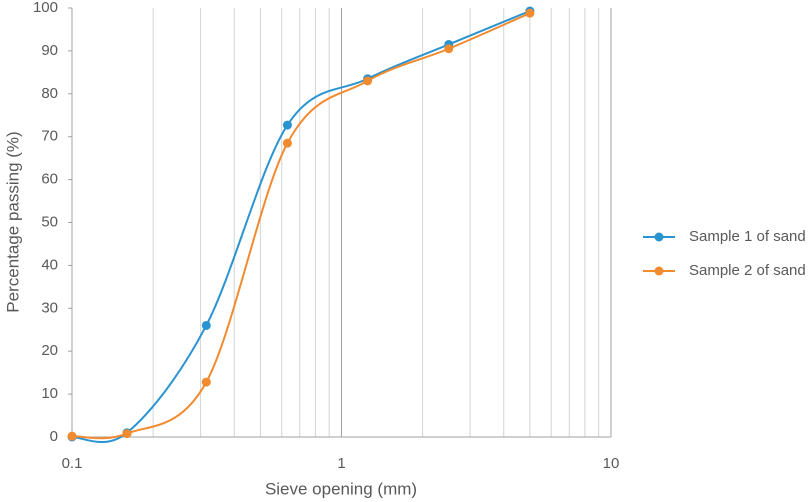  I want to click on y-tick-label: 40, so click(49, 264).